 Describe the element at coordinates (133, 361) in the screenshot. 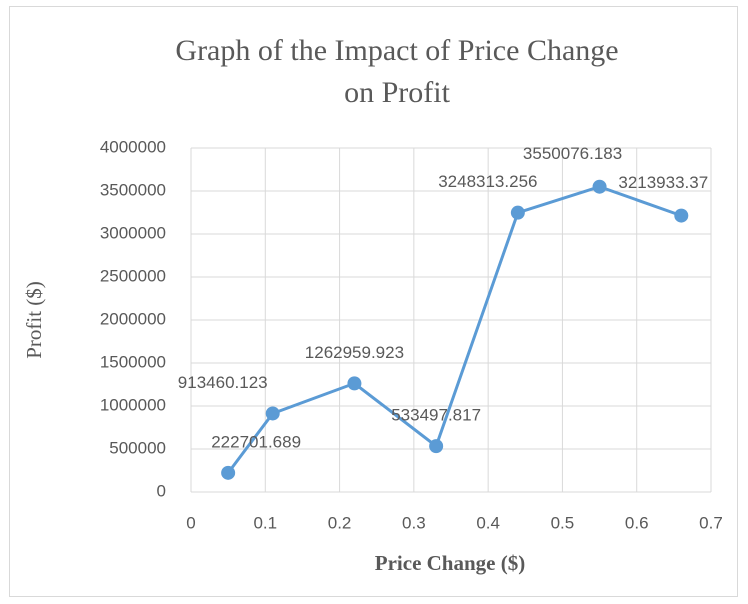

I see `y-tick-label: 1500000` at that location.